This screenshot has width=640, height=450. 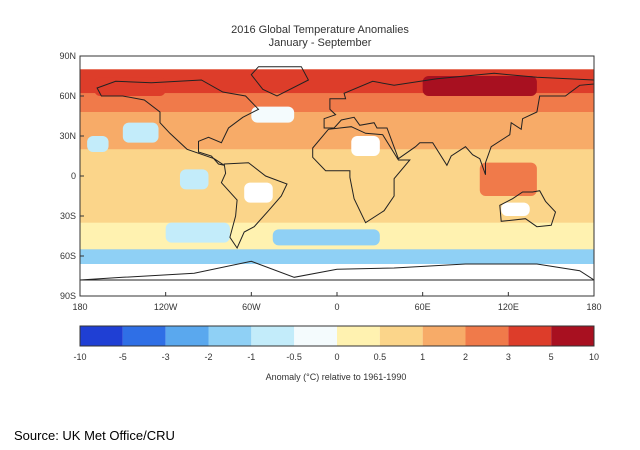 I want to click on south-america-coast, so click(x=254, y=206).